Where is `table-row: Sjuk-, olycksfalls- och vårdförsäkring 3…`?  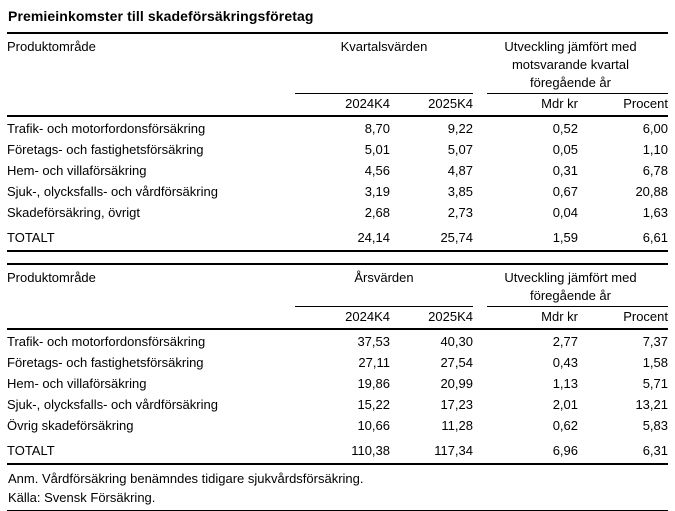 table-row: Sjuk-, olycksfalls- och vårdförsäkring 3… is located at coordinates (337, 190).